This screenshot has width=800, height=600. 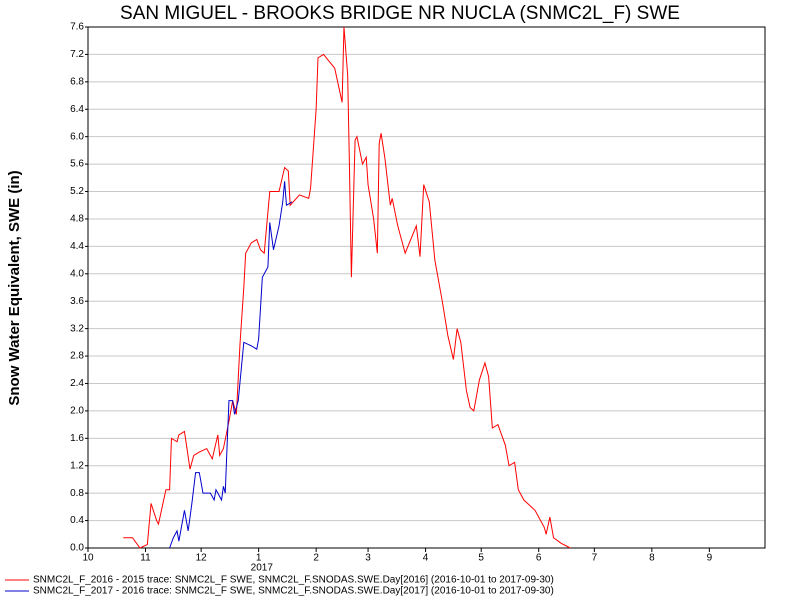 I want to click on y-tick-label: 2.8, so click(x=77, y=356).